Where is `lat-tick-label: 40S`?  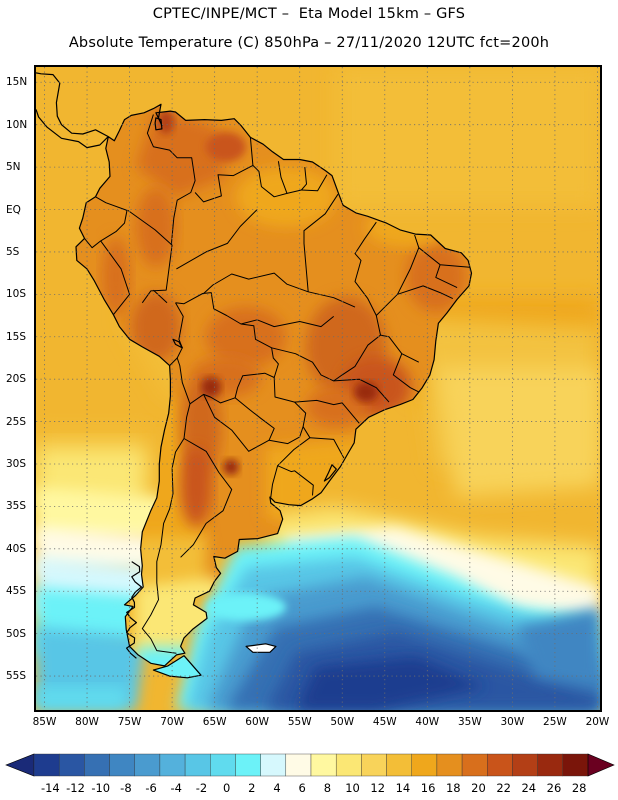
lat-tick-label: 40S is located at coordinates (16, 548).